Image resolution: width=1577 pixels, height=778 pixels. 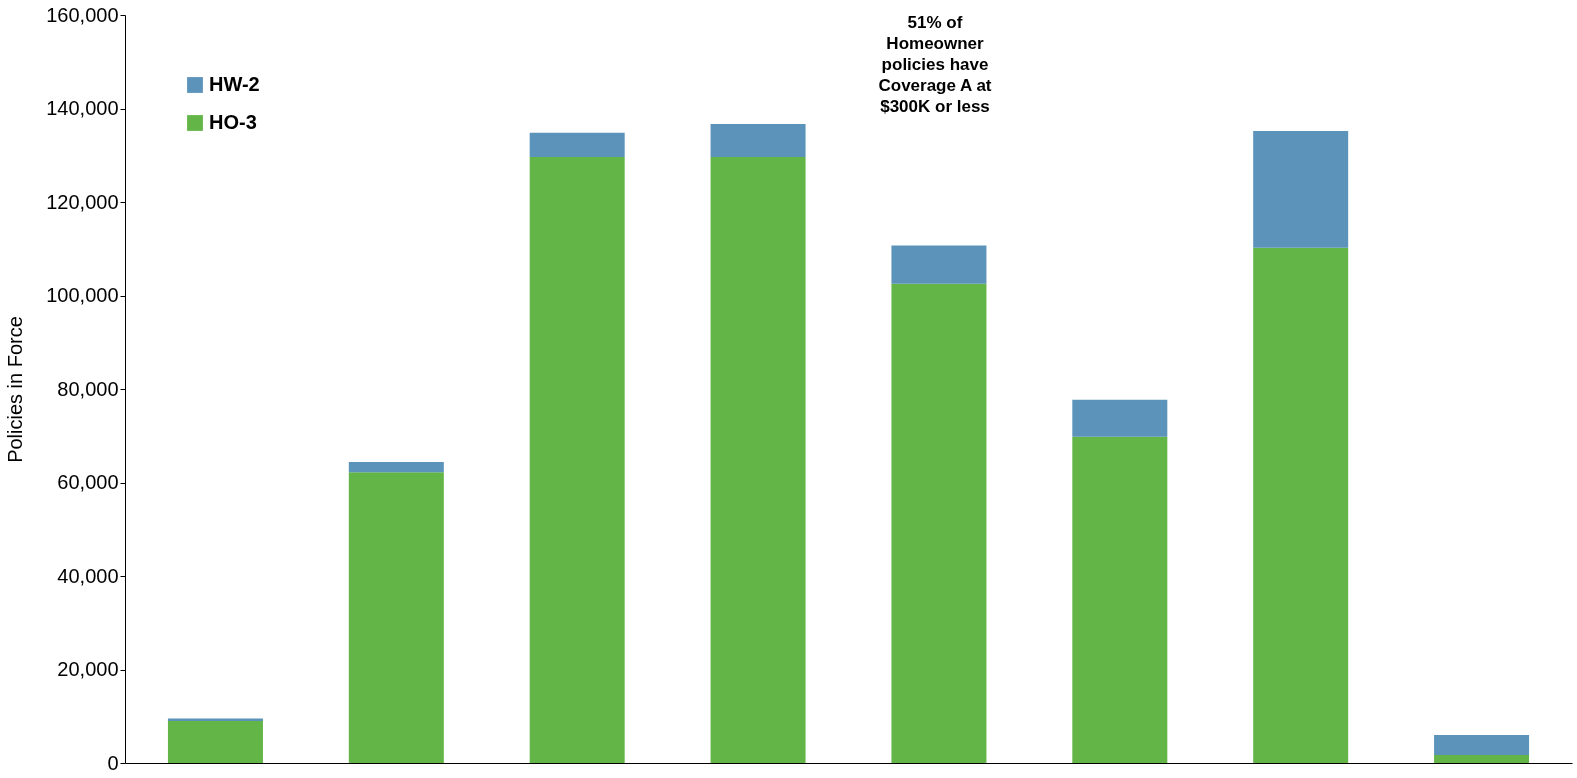 I want to click on y-tick-label: 20,000, so click(x=88, y=669).